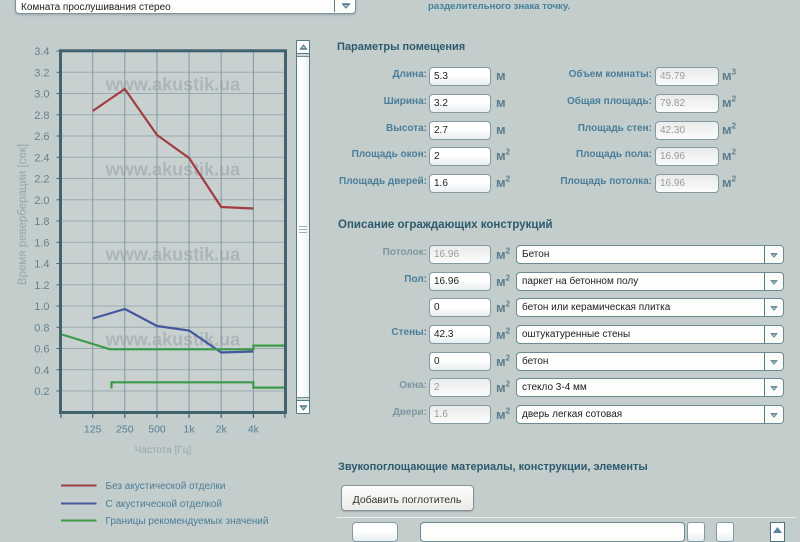 This screenshot has height=542, width=800. What do you see at coordinates (41, 371) in the screenshot?
I see `svg-text: 0.4` at bounding box center [41, 371].